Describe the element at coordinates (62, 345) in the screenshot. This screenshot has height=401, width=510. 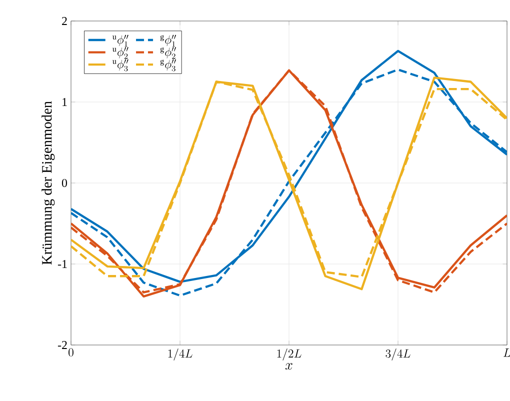
I see `y-tick-label: -2` at that location.